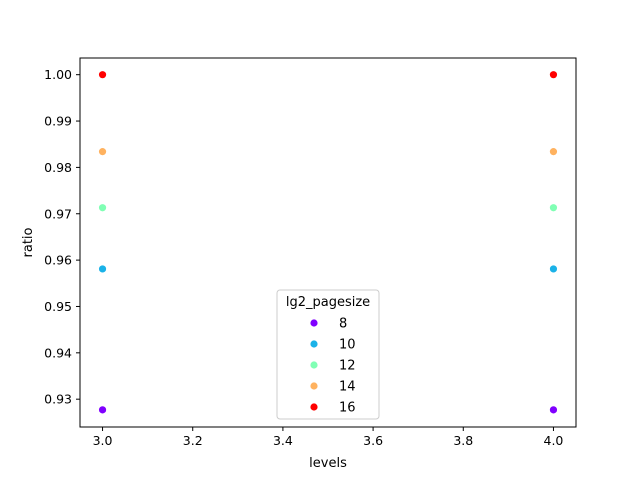 The height and width of the screenshot is (480, 640). What do you see at coordinates (58, 167) in the screenshot?
I see `y-tick-label: 0.98` at bounding box center [58, 167].